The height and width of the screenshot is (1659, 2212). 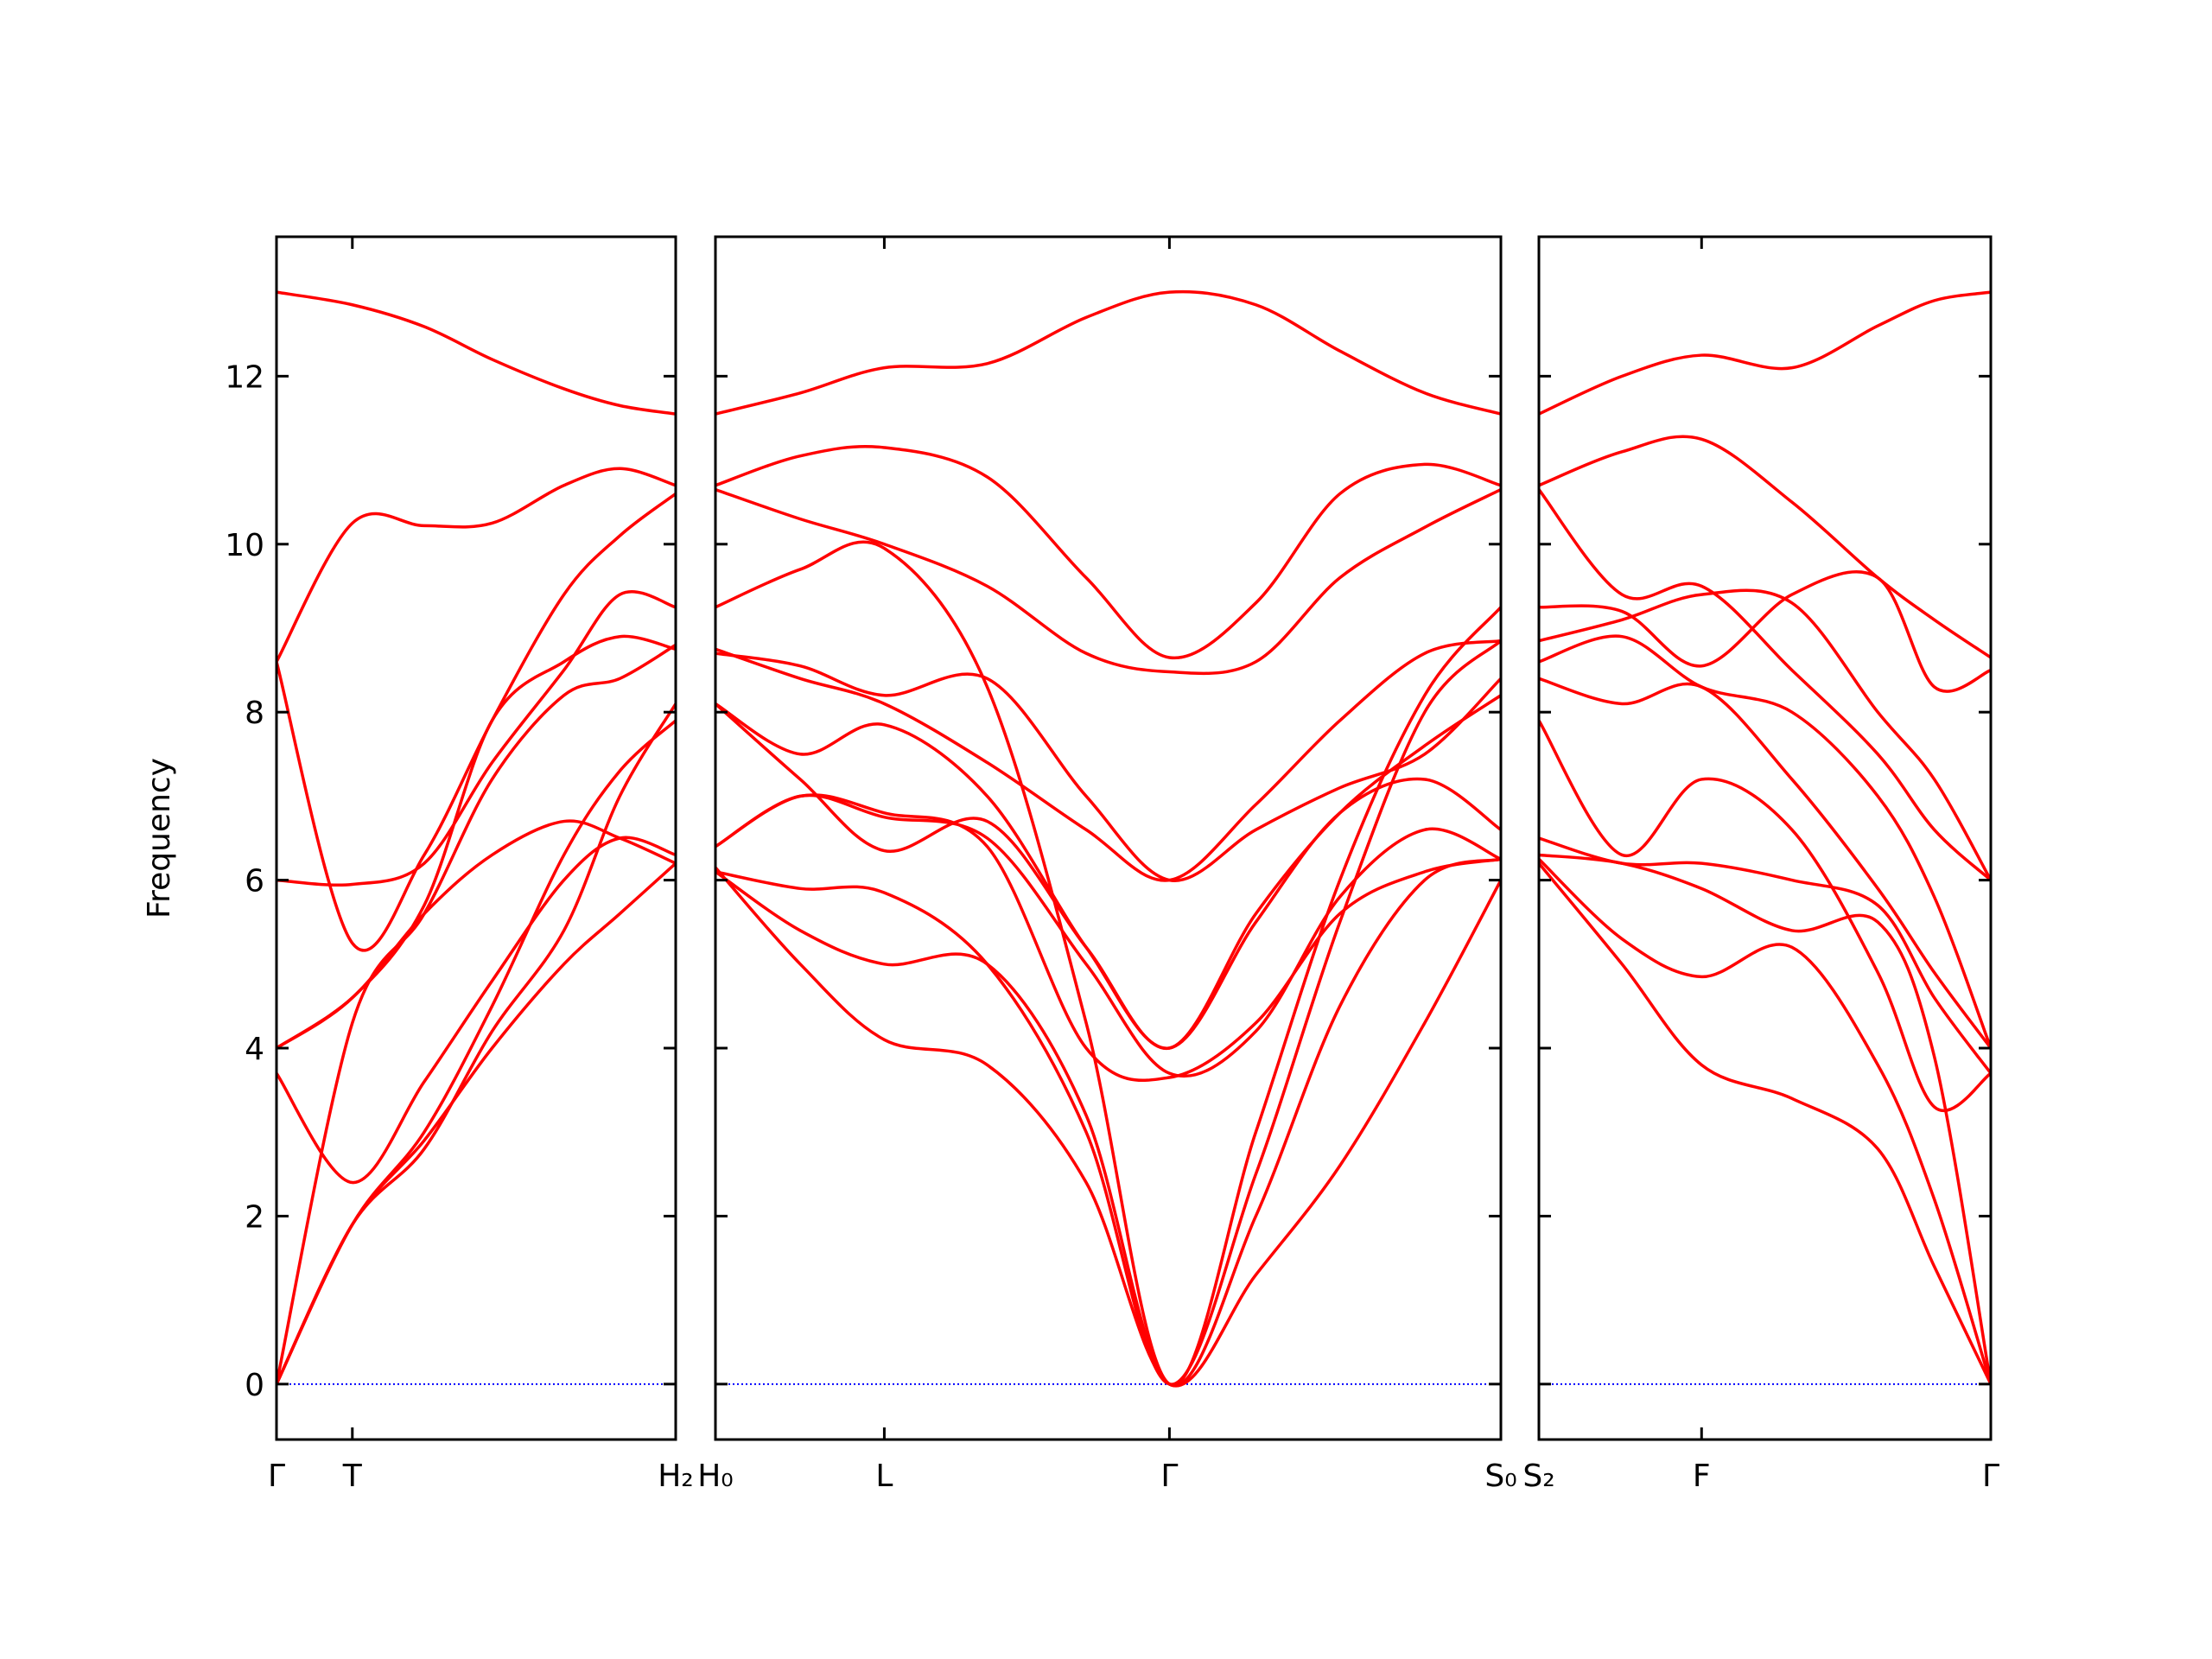 I want to click on x-tick-label: T, so click(x=352, y=1476).